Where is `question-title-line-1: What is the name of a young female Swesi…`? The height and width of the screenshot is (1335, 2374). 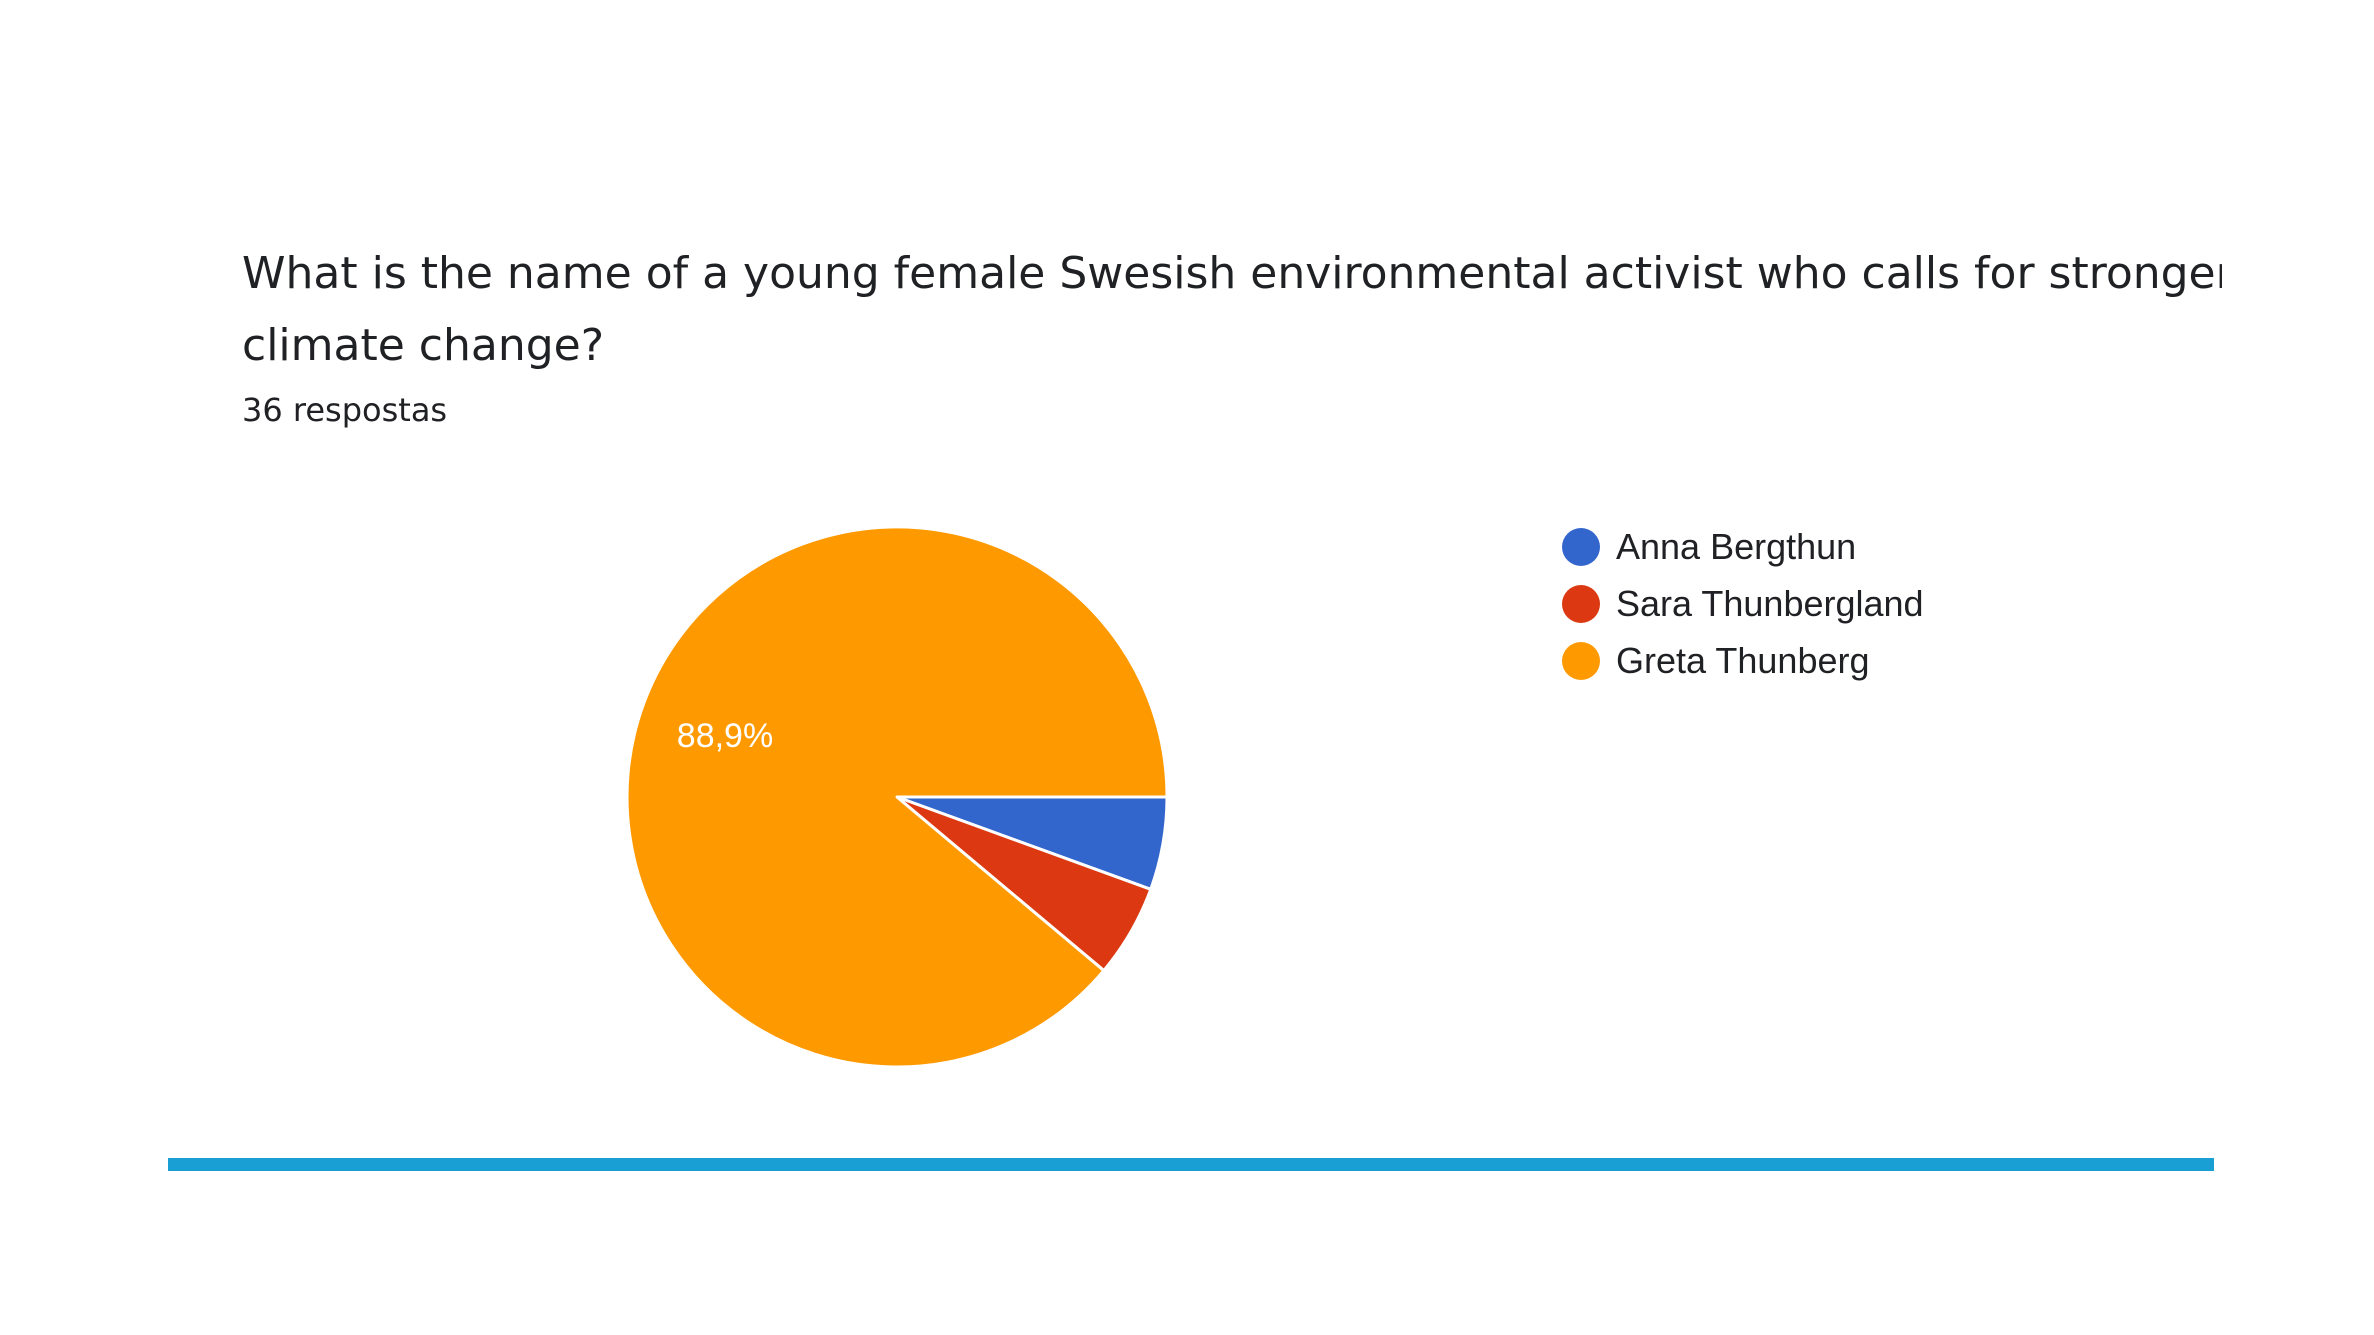
question-title-line-1: What is the name of a young female Swesi… is located at coordinates (1232, 273).